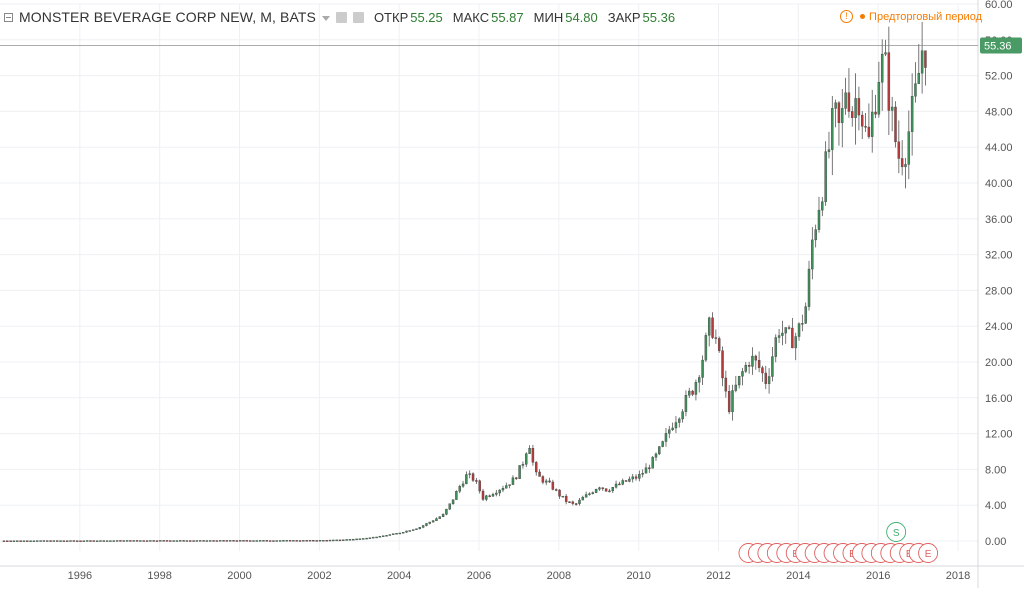 The height and width of the screenshot is (593, 1024). I want to click on event-markers: EEEES, so click(838, 542).